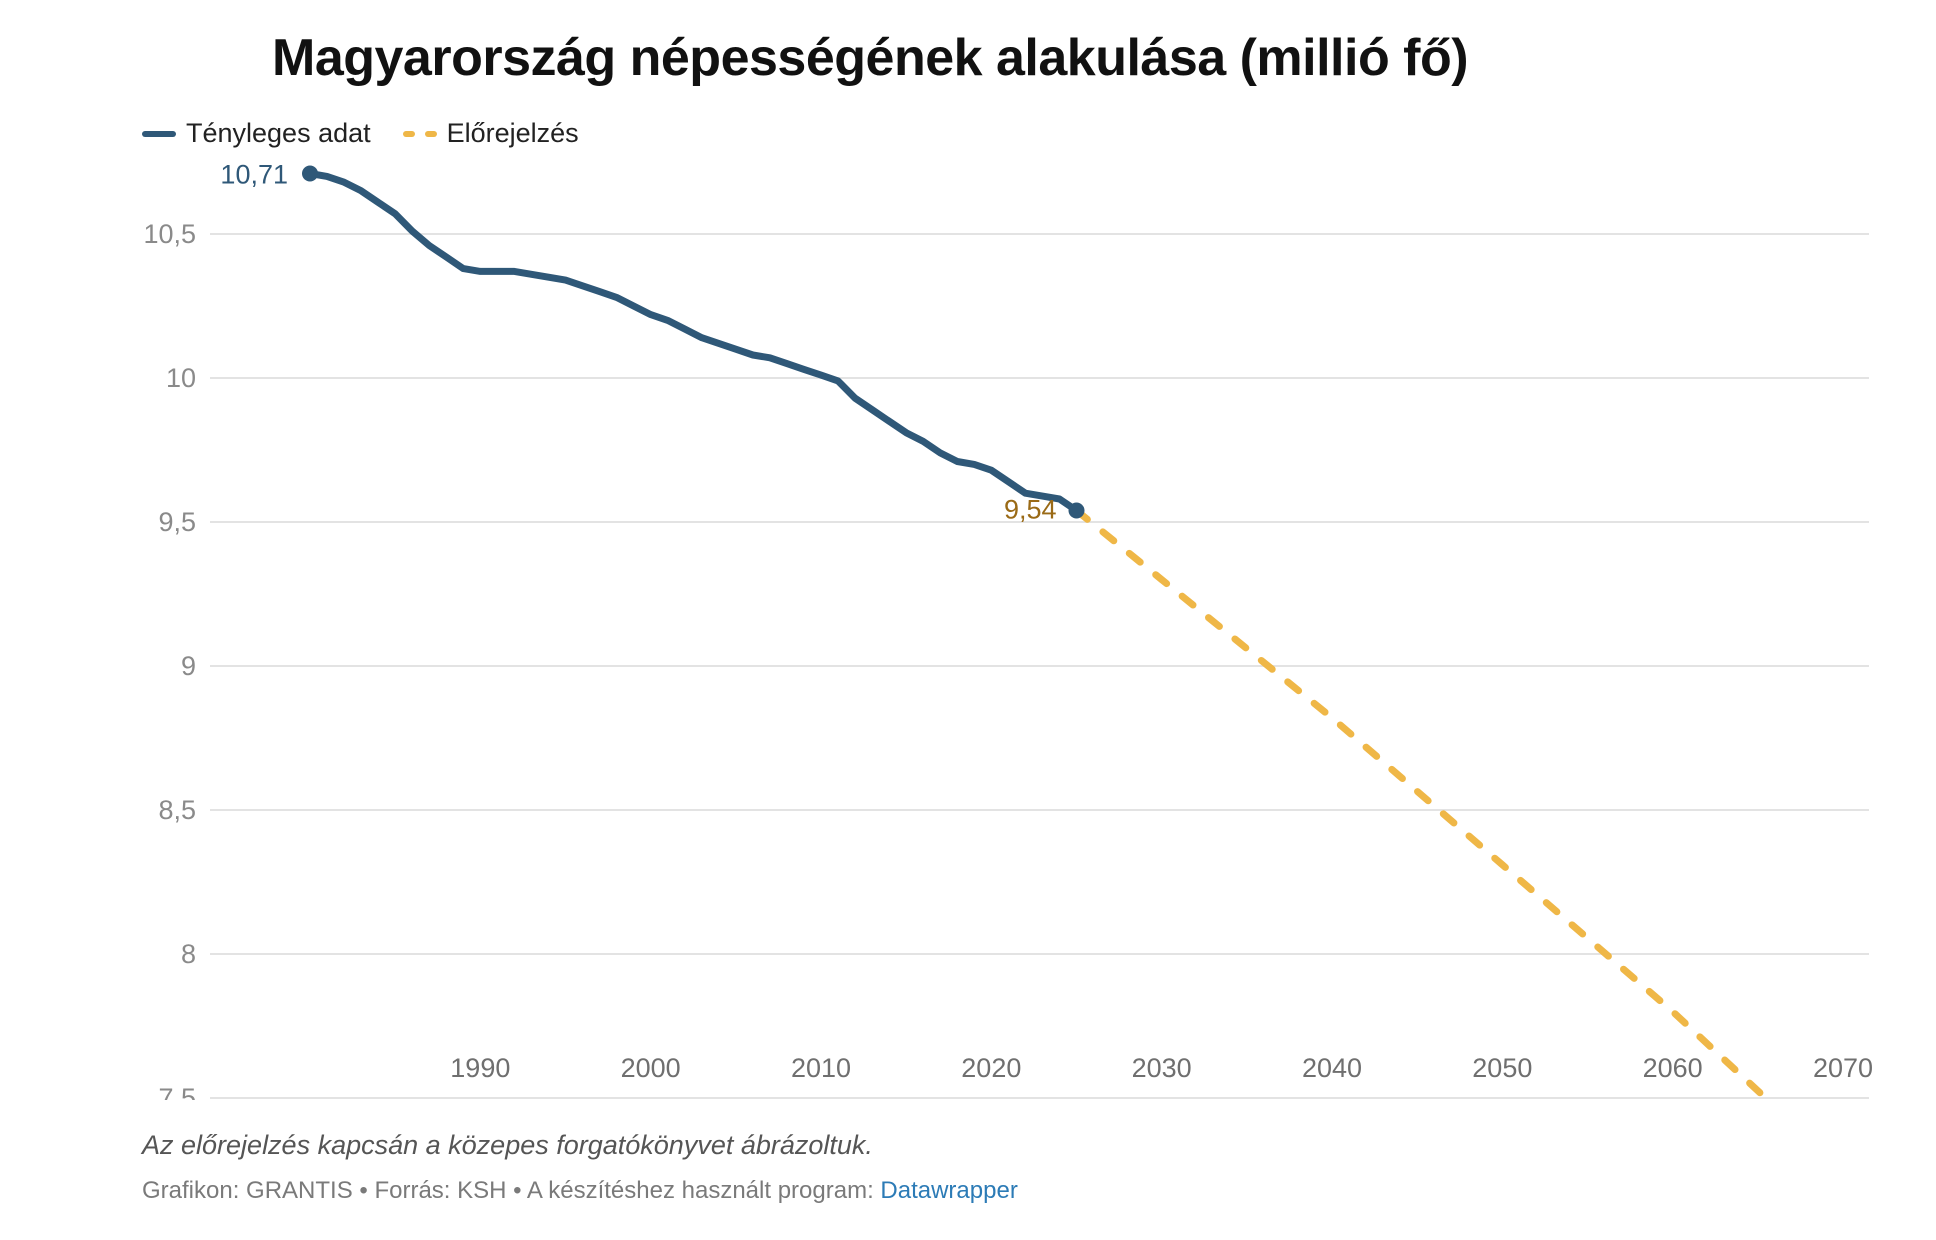  What do you see at coordinates (651, 1068) in the screenshot?
I see `x-tick-label: 2000` at bounding box center [651, 1068].